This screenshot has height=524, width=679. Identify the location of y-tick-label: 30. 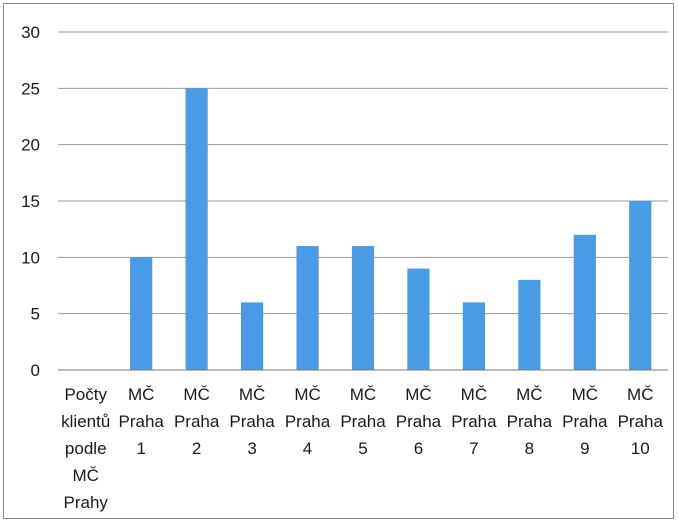
(30, 32).